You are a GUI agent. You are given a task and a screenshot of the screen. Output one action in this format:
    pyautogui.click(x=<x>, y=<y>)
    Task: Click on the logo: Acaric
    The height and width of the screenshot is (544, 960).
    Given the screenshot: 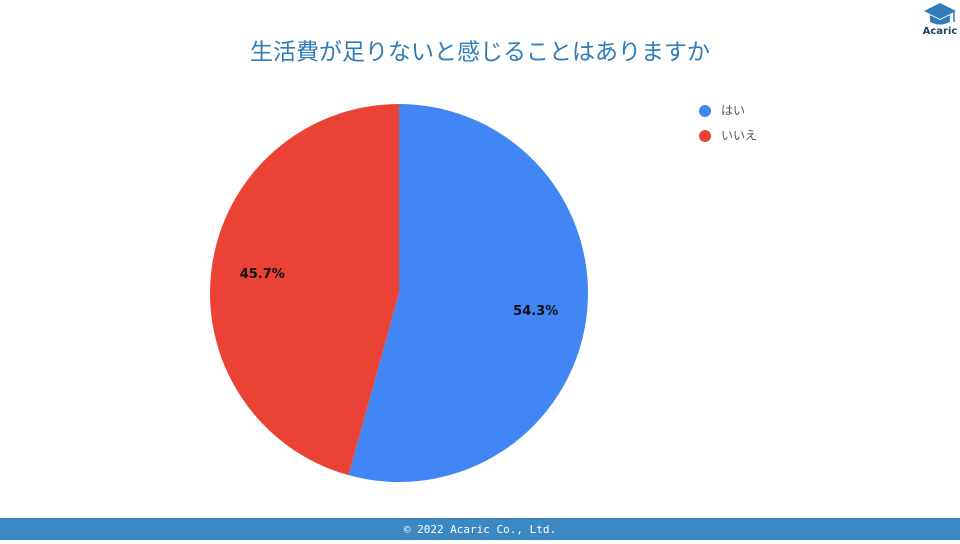 What is the action you would take?
    pyautogui.click(x=940, y=20)
    